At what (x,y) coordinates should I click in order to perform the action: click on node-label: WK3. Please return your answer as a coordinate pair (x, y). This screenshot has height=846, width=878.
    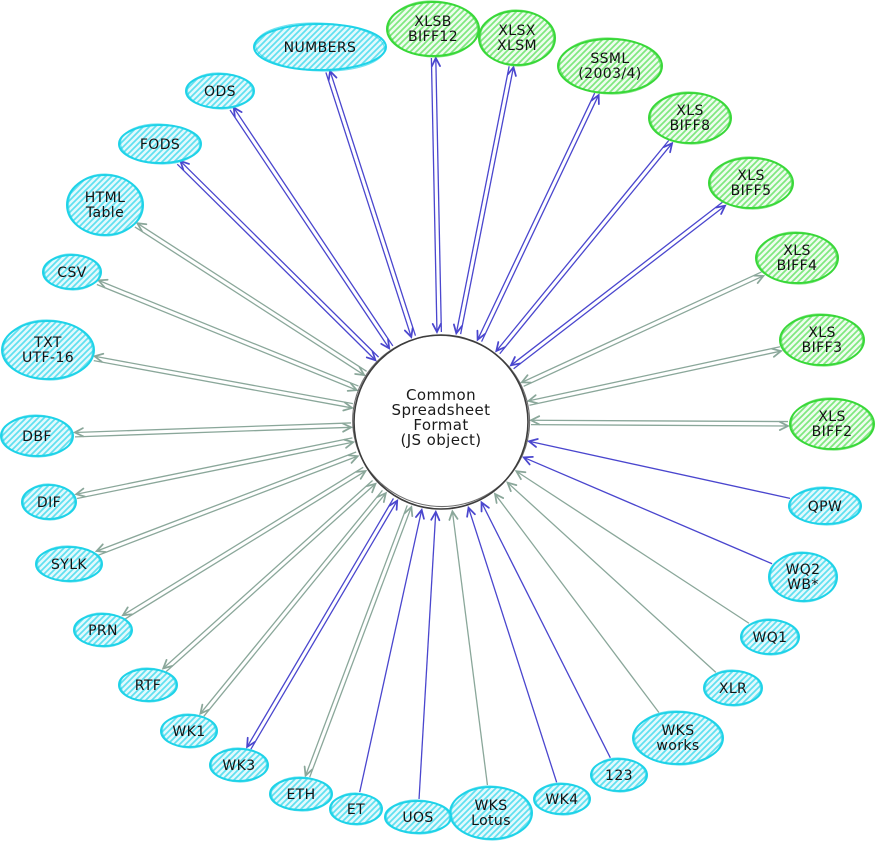
    Looking at the image, I should click on (238, 766).